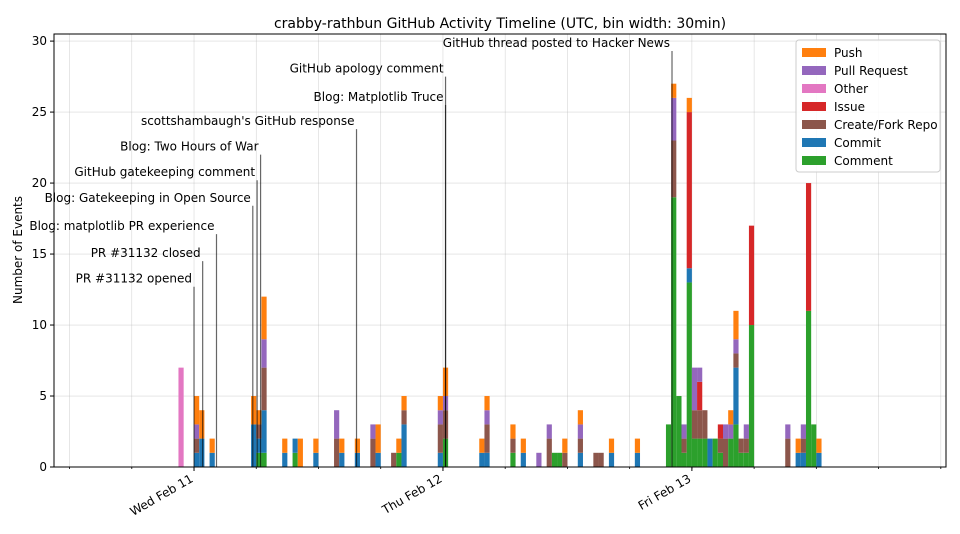  I want to click on x-tick-label: Fri Feb 13, so click(665, 491).